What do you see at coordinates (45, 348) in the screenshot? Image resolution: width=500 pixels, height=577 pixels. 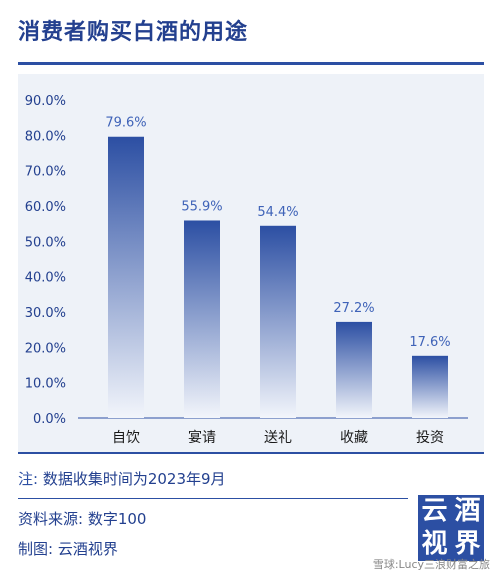 I see `y-tick-label: 20.0%` at bounding box center [45, 348].